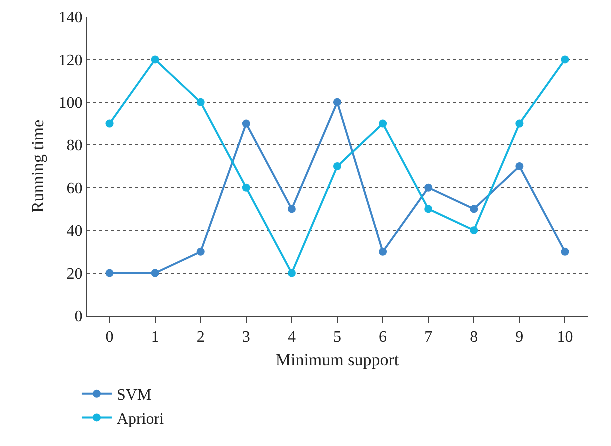 The width and height of the screenshot is (611, 446). I want to click on y-tick-label: 20, so click(74, 274).